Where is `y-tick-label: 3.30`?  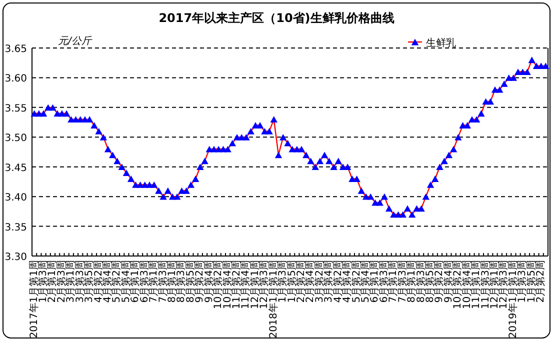 y-tick-label: 3.30 is located at coordinates (15, 257).